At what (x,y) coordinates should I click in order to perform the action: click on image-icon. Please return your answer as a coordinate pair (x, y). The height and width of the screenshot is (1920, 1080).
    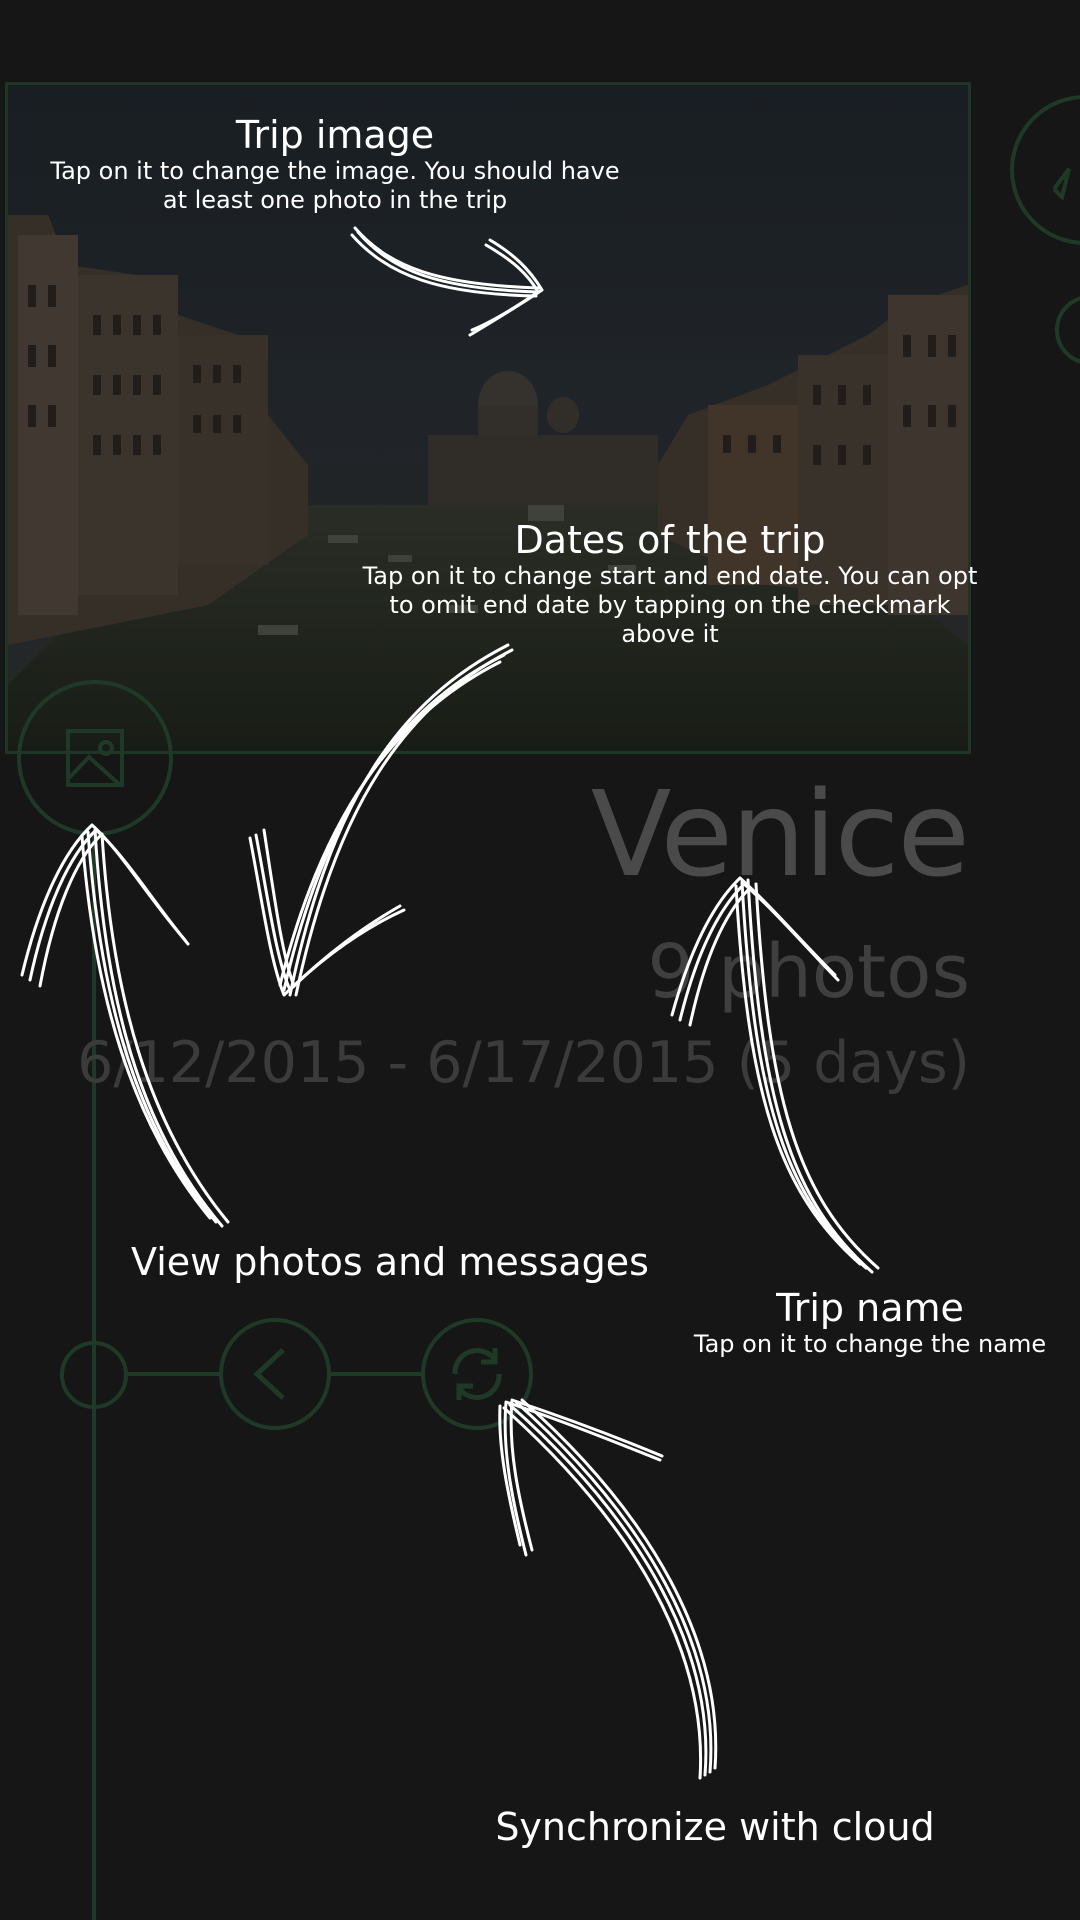
    Looking at the image, I should click on (95, 758).